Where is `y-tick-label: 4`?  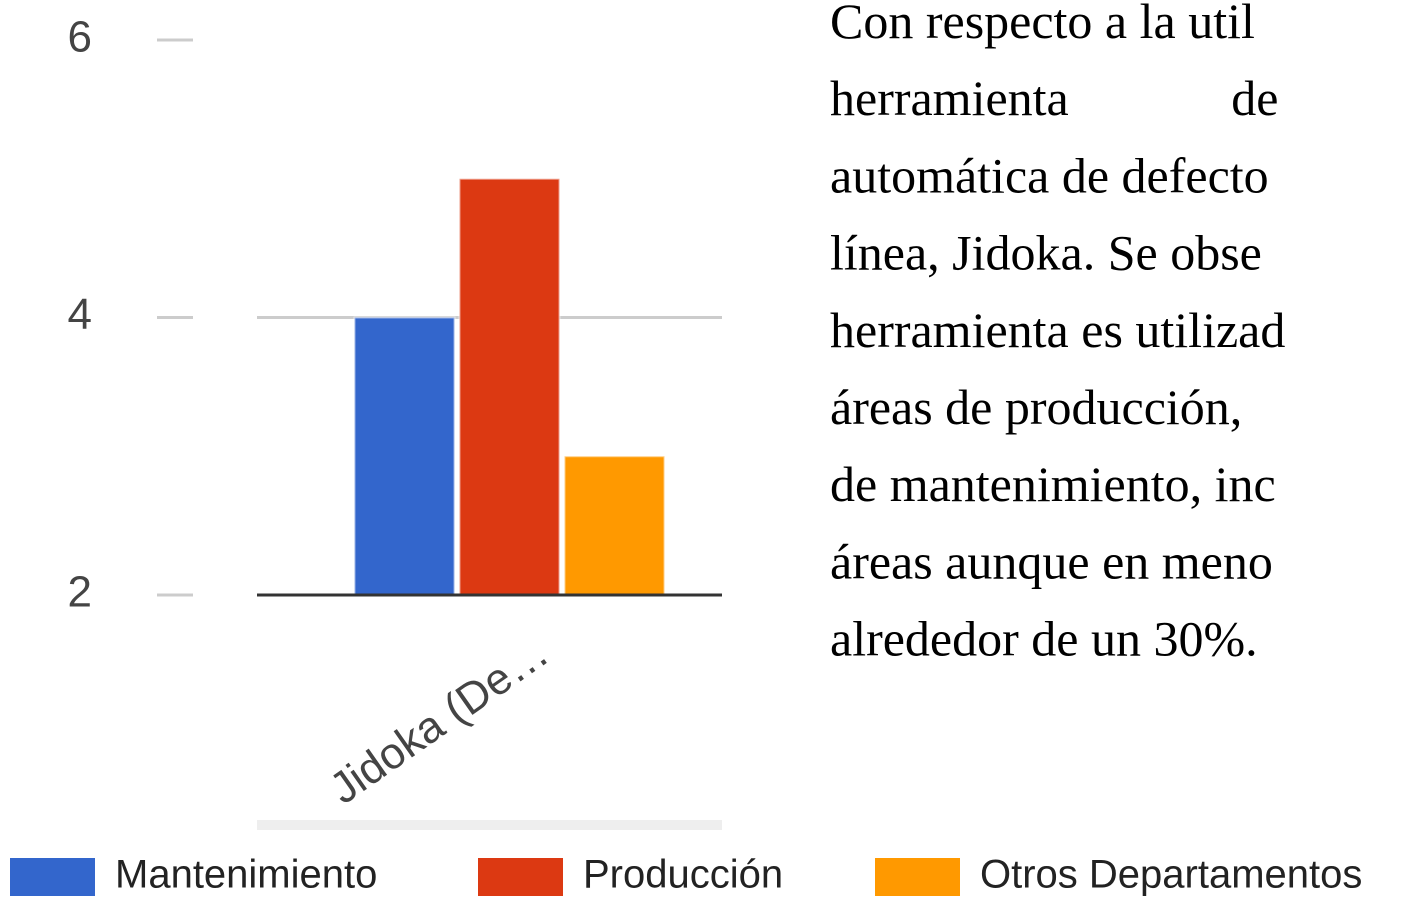 y-tick-label: 4 is located at coordinates (80, 314).